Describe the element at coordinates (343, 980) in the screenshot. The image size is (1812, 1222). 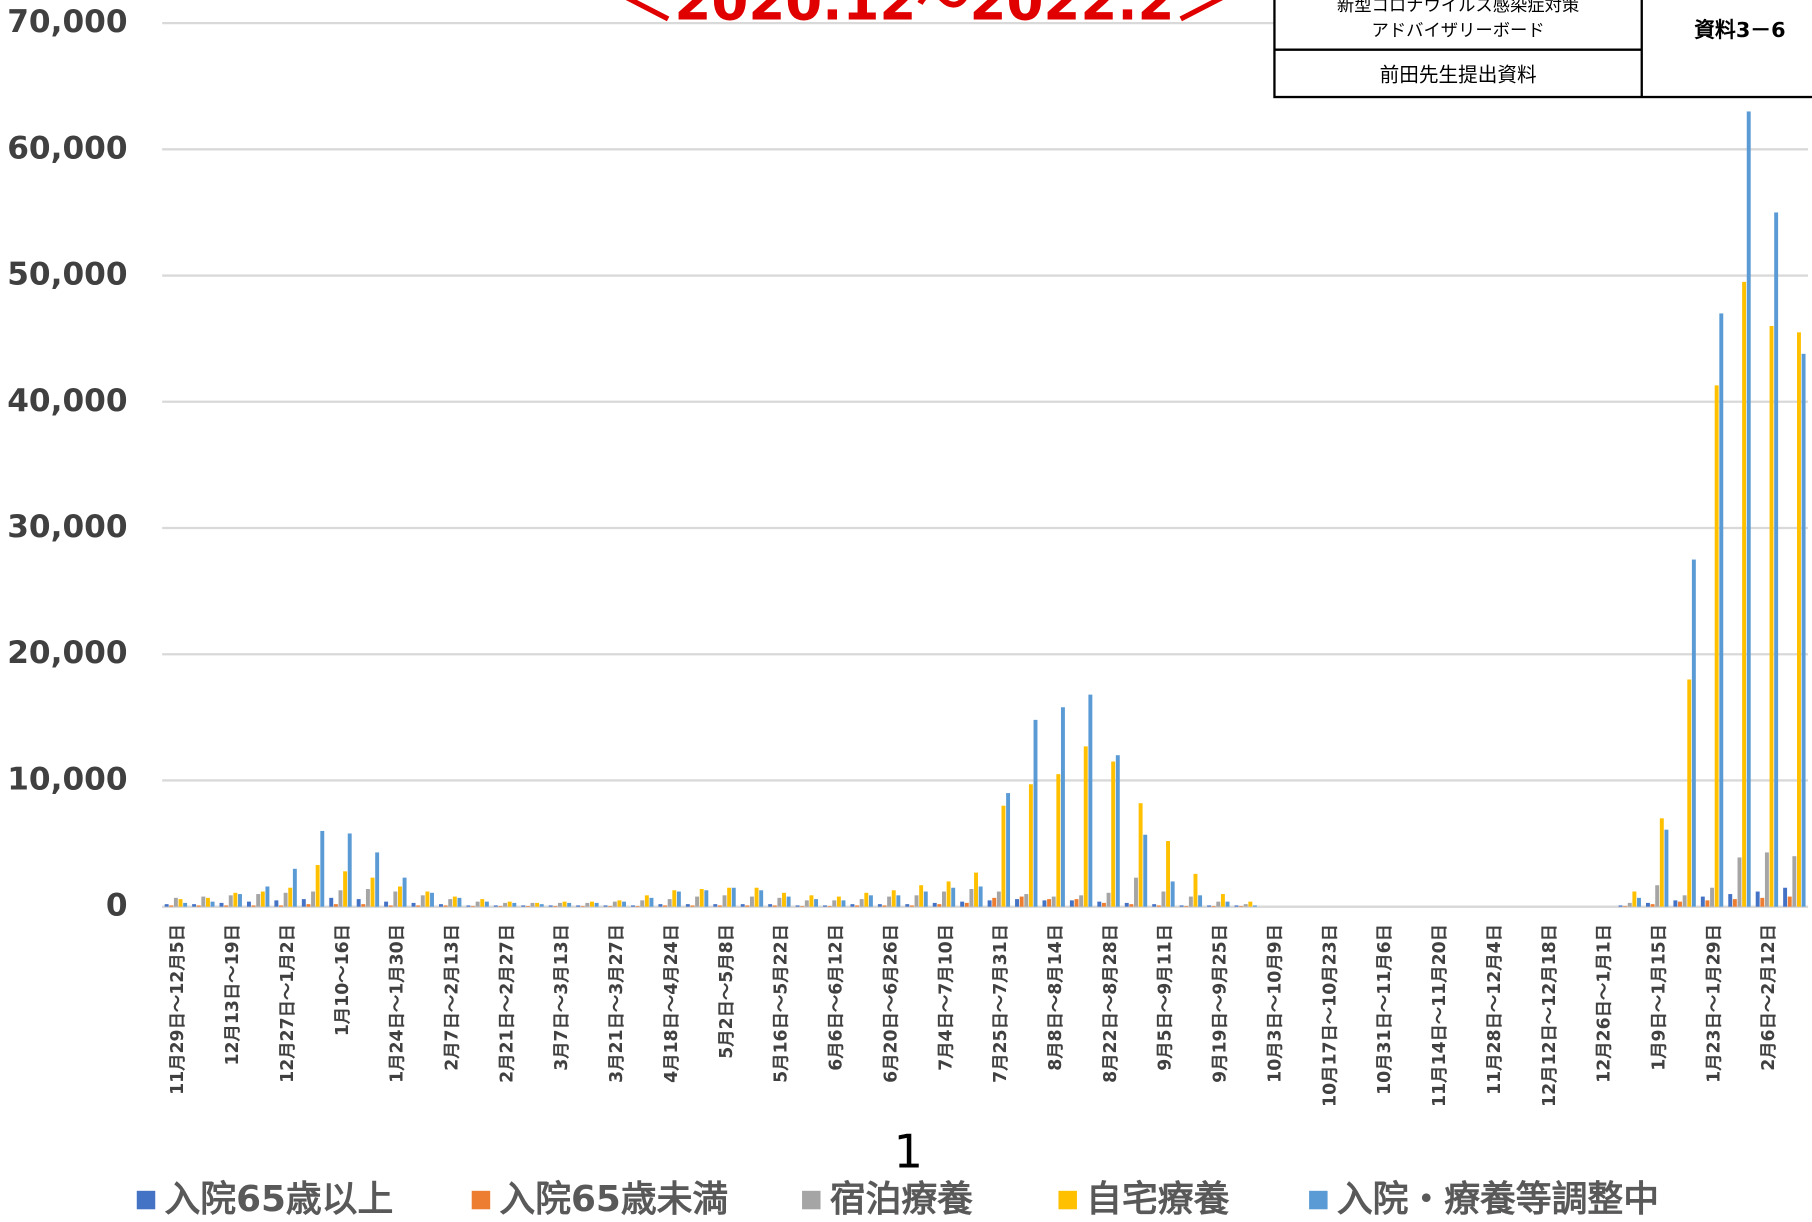
I see `x-tick-label: 1月10～16日` at that location.